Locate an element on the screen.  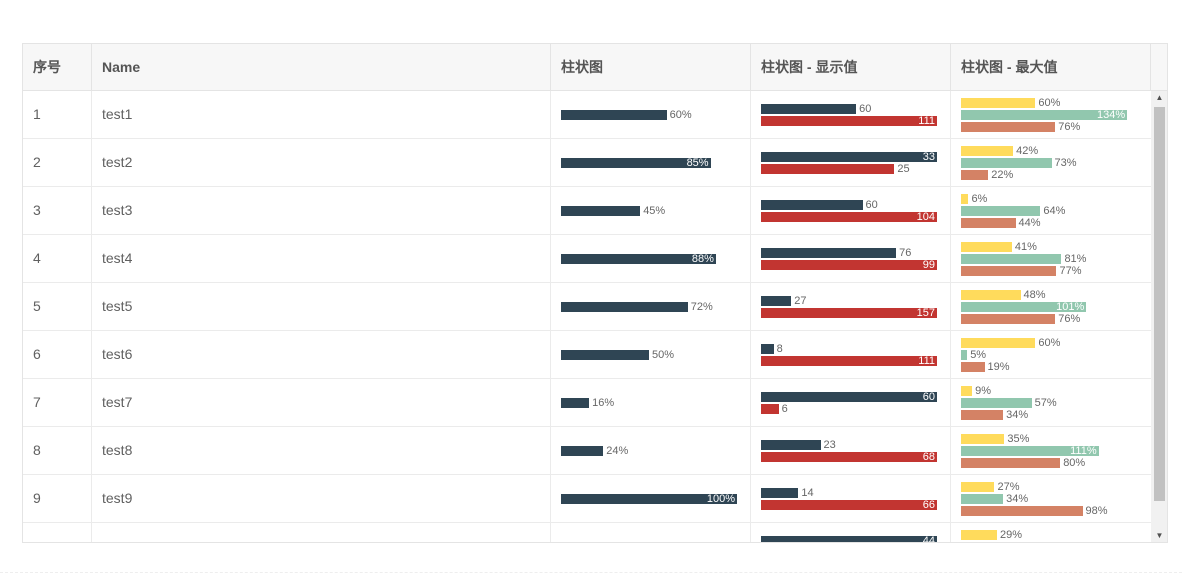
value-bar-cell: 23 68 is located at coordinates (851, 450).